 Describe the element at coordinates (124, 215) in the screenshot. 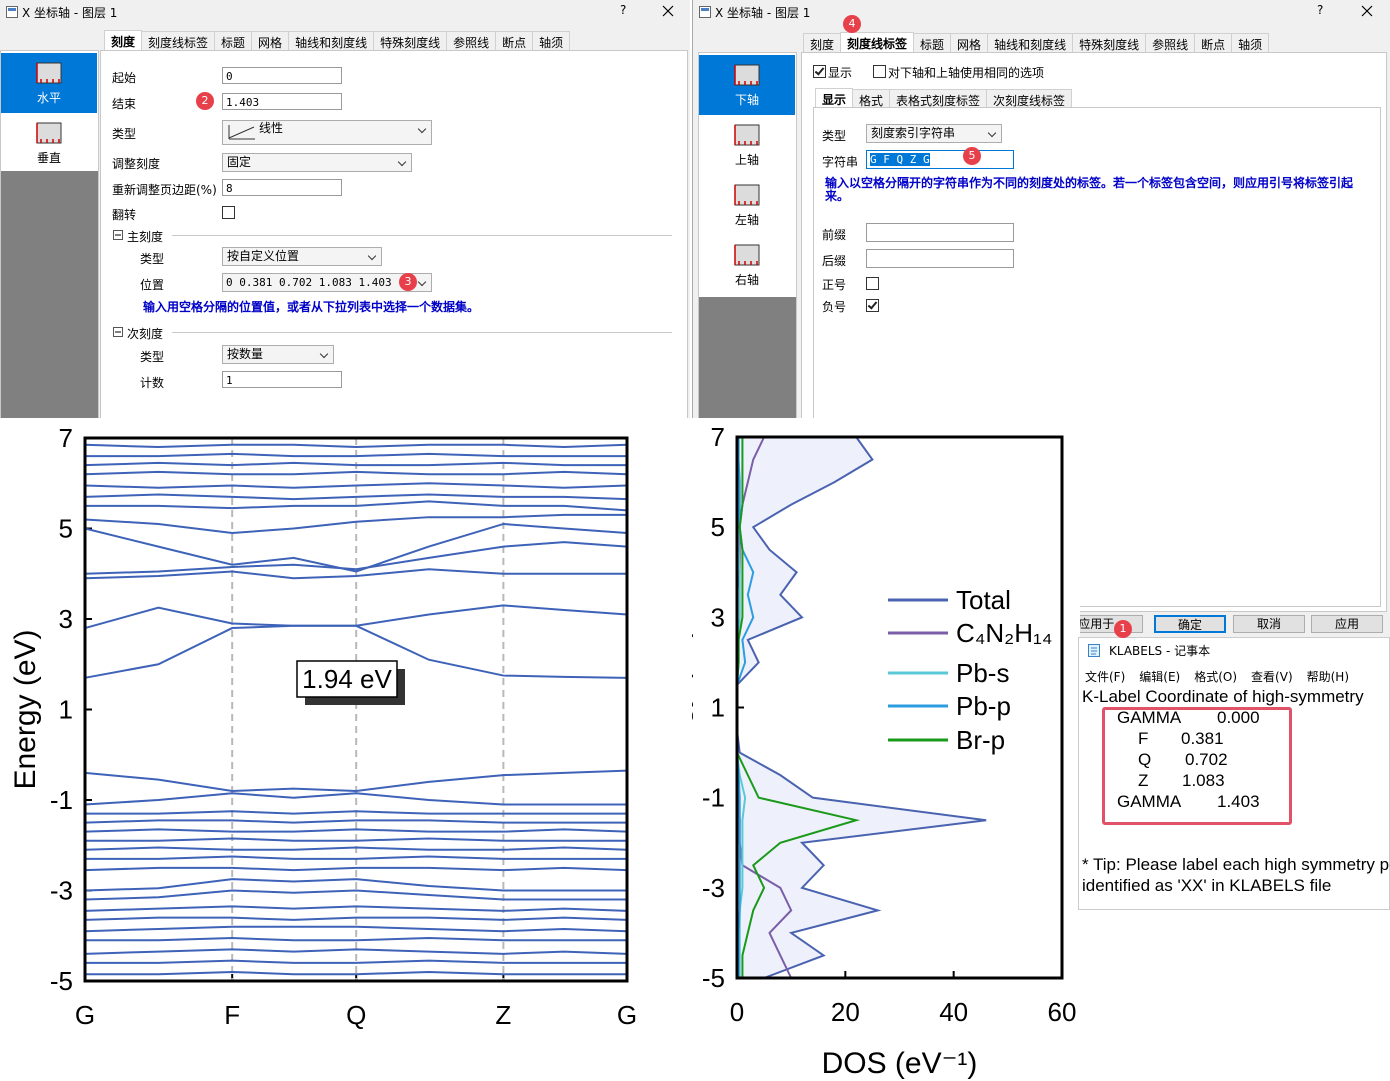

I see `field-label: 翻转` at that location.